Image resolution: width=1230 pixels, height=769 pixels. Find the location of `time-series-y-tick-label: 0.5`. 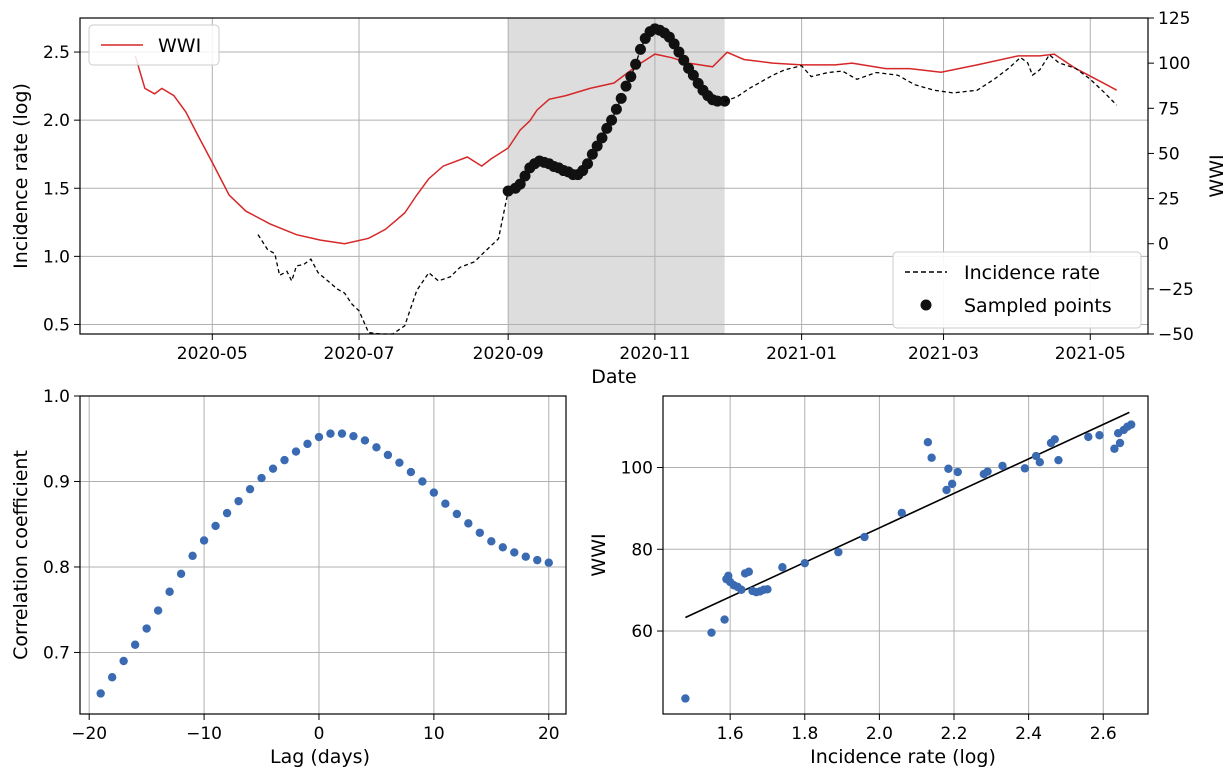

time-series-y-tick-label: 0.5 is located at coordinates (56, 325).